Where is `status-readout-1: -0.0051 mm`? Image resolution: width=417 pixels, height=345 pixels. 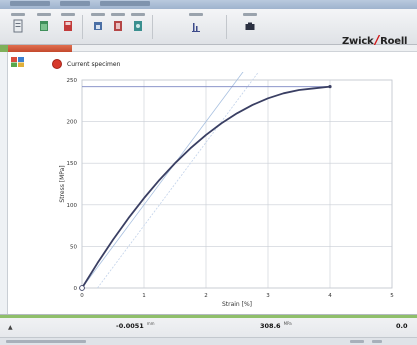
status-readout-1: -0.0051 mm is located at coordinates (135, 328).